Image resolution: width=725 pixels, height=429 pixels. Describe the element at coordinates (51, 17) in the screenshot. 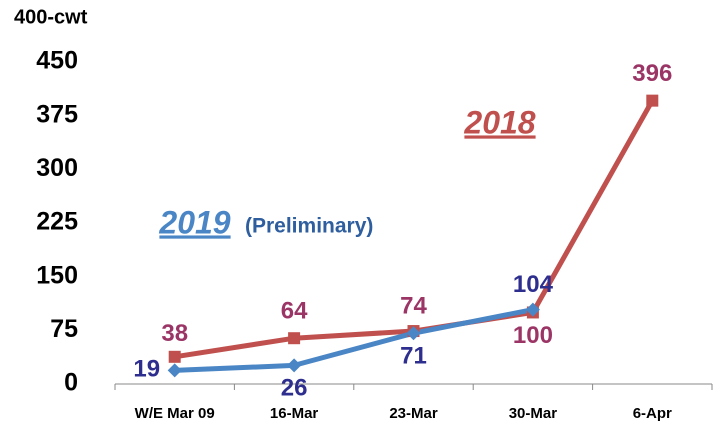

I see `y-axis-label: 400-cwt` at that location.